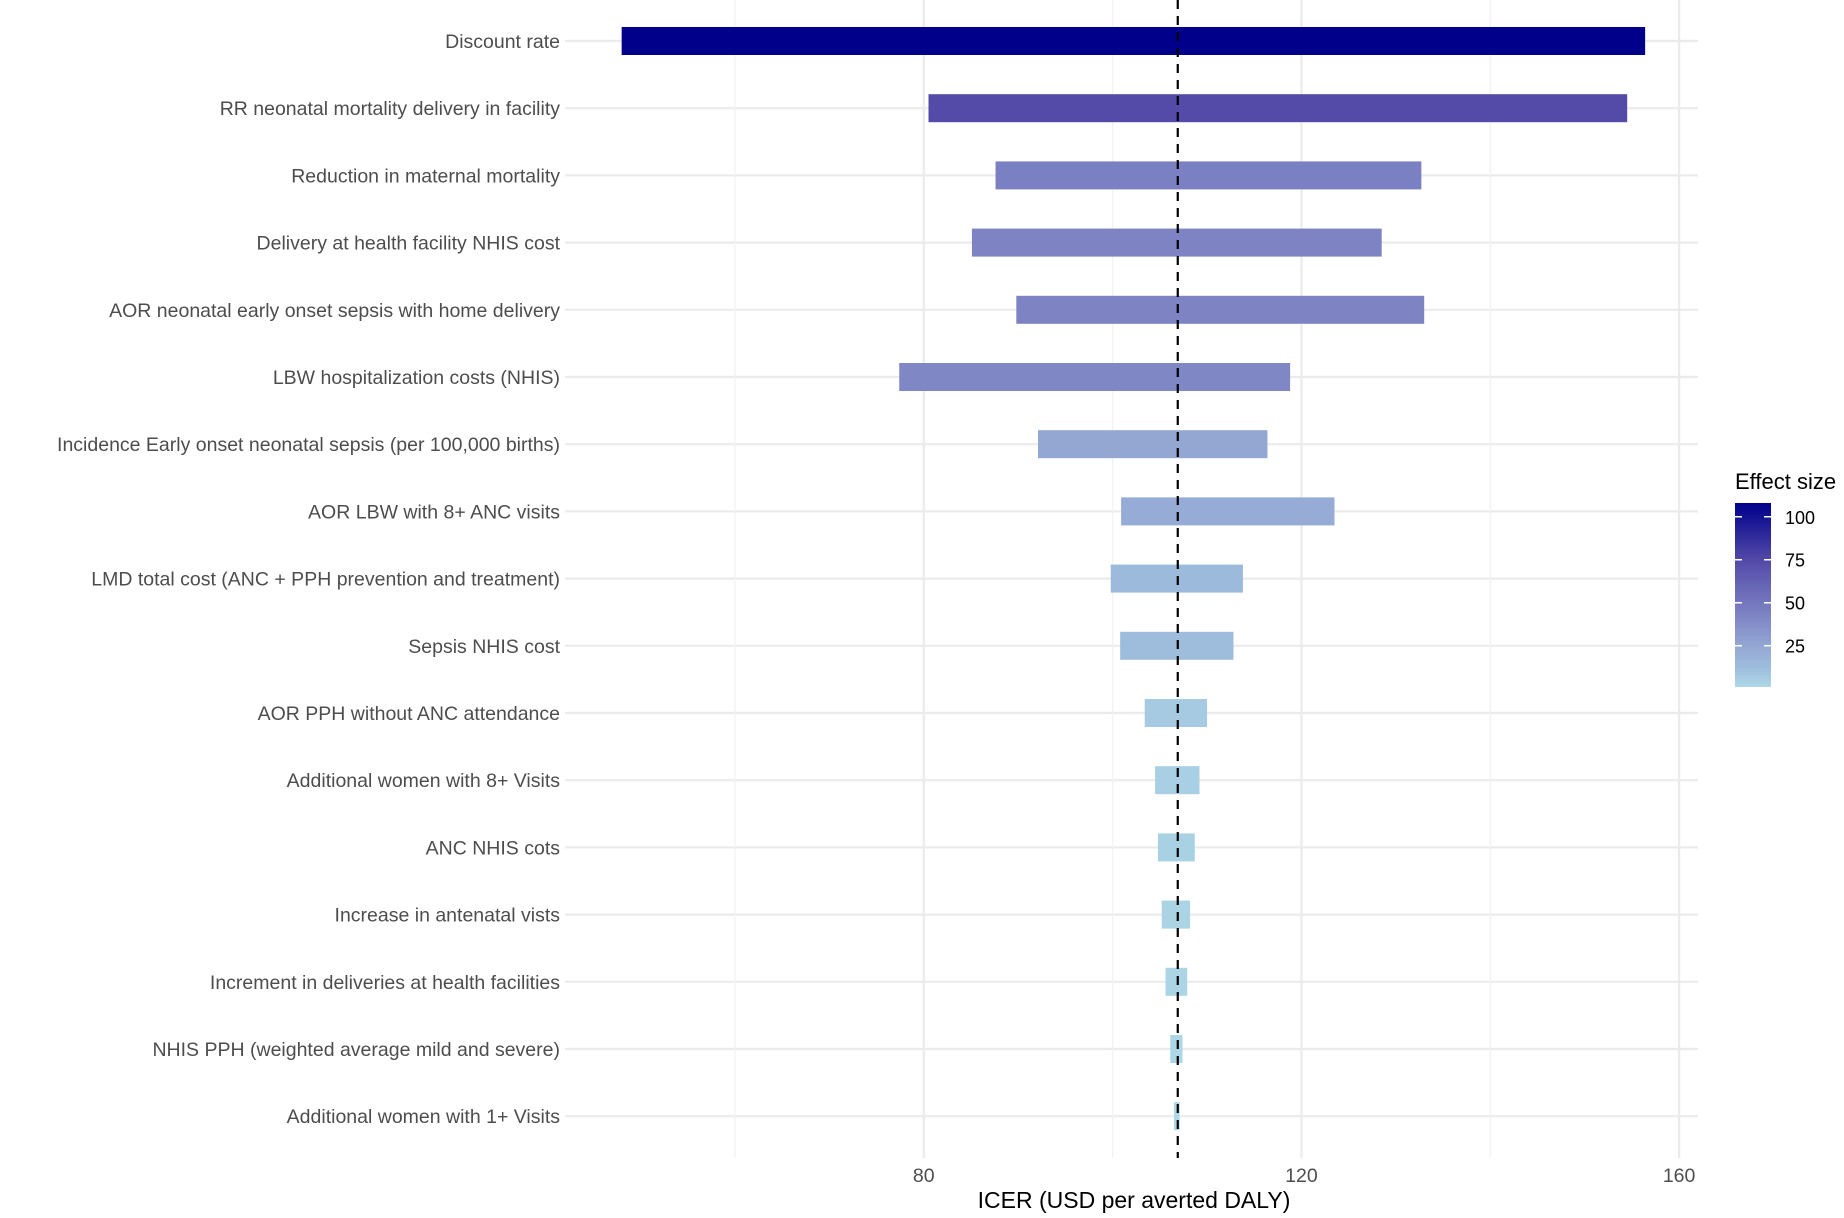 Image resolution: width=1844 pixels, height=1218 pixels. I want to click on x-axis-ticks: 80 120 160, so click(1304, 1176).